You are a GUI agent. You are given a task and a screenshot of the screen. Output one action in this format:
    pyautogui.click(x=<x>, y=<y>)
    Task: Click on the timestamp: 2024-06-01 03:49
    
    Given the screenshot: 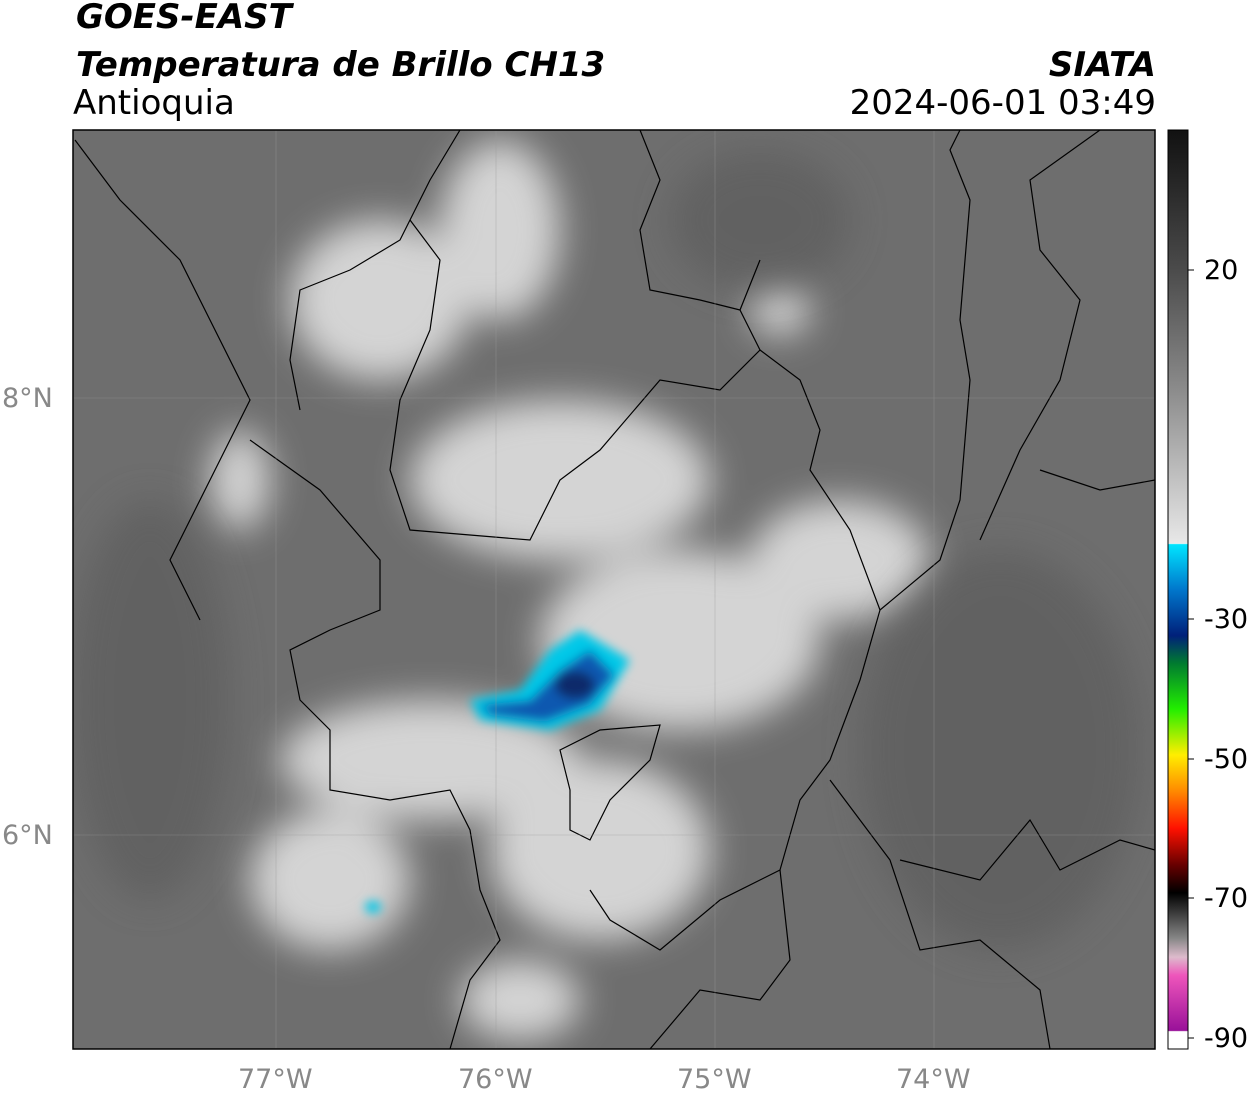 What is the action you would take?
    pyautogui.click(x=1002, y=103)
    